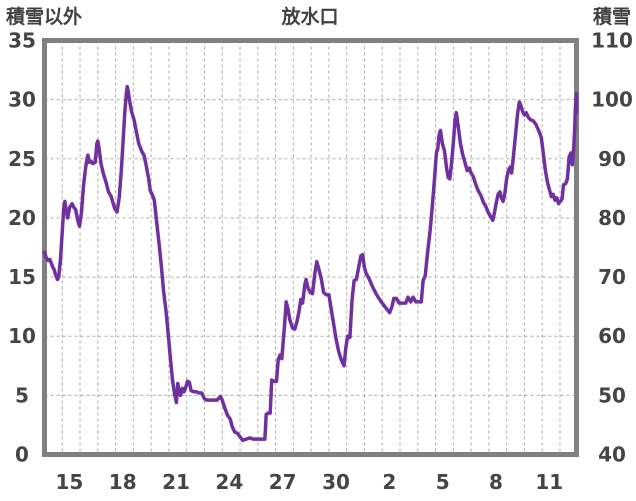 The width and height of the screenshot is (636, 501). I want to click on svg-text: 11, so click(549, 482).